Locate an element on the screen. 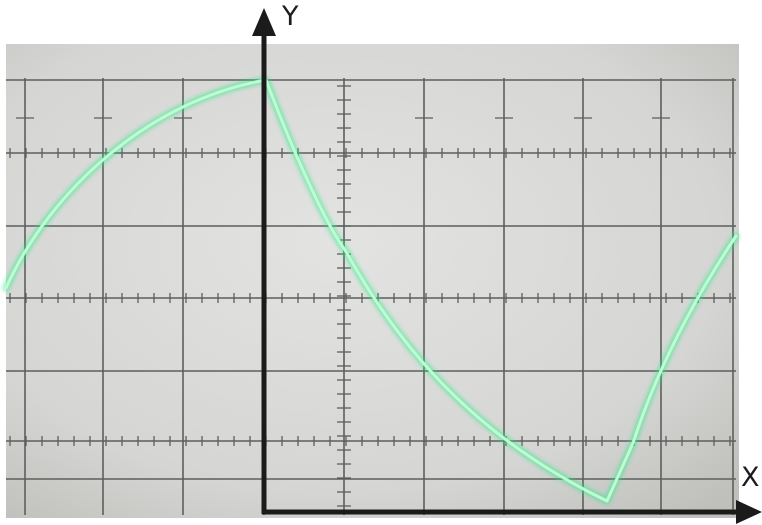  x-axis-arrowhead is located at coordinates (749, 512).